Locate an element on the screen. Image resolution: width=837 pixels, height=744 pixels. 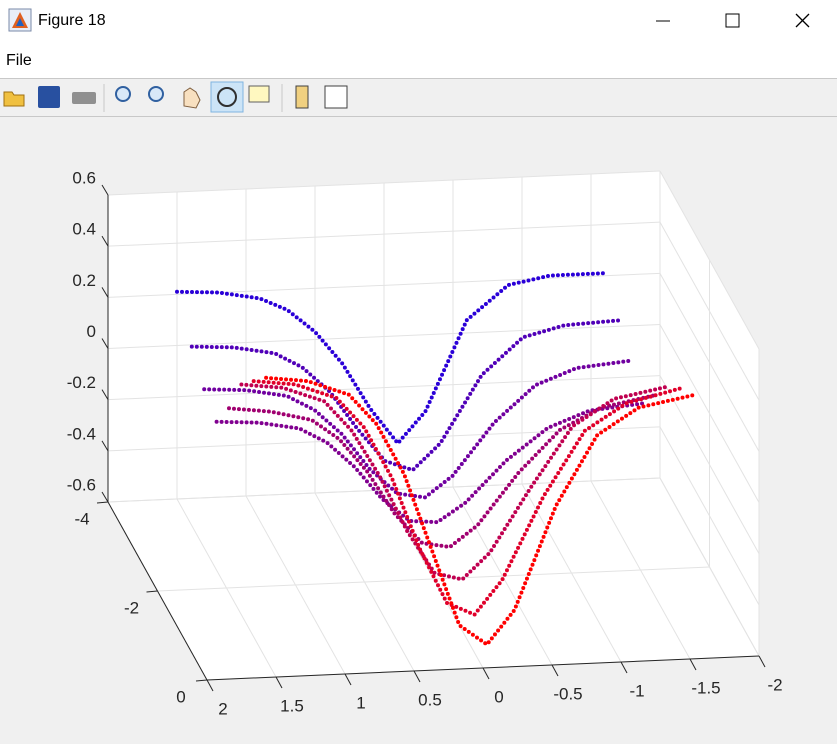
print-button is located at coordinates (84, 98).